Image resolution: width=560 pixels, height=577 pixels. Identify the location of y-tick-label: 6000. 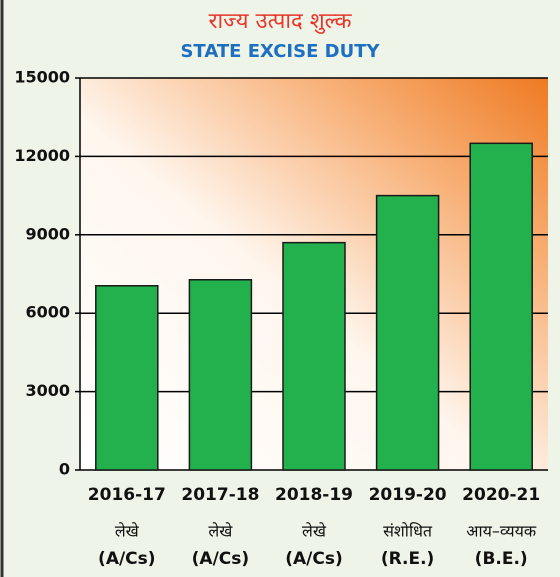
(47, 312).